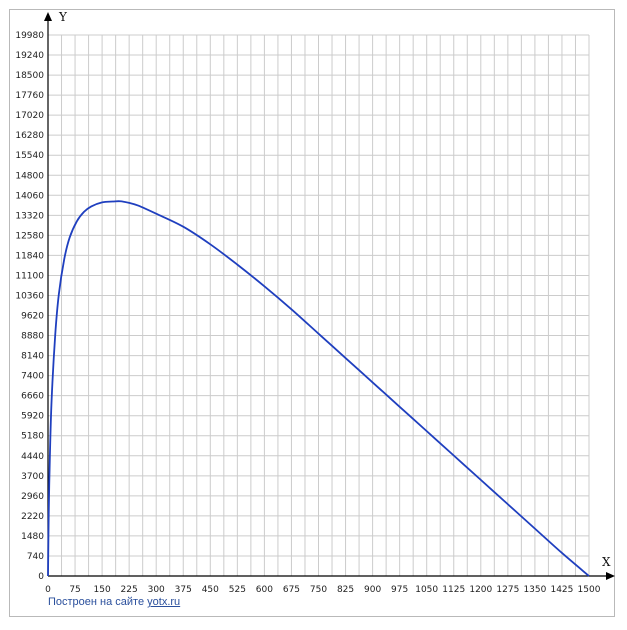  What do you see at coordinates (480, 590) in the screenshot?
I see `x-tick-label: 1200` at bounding box center [480, 590].